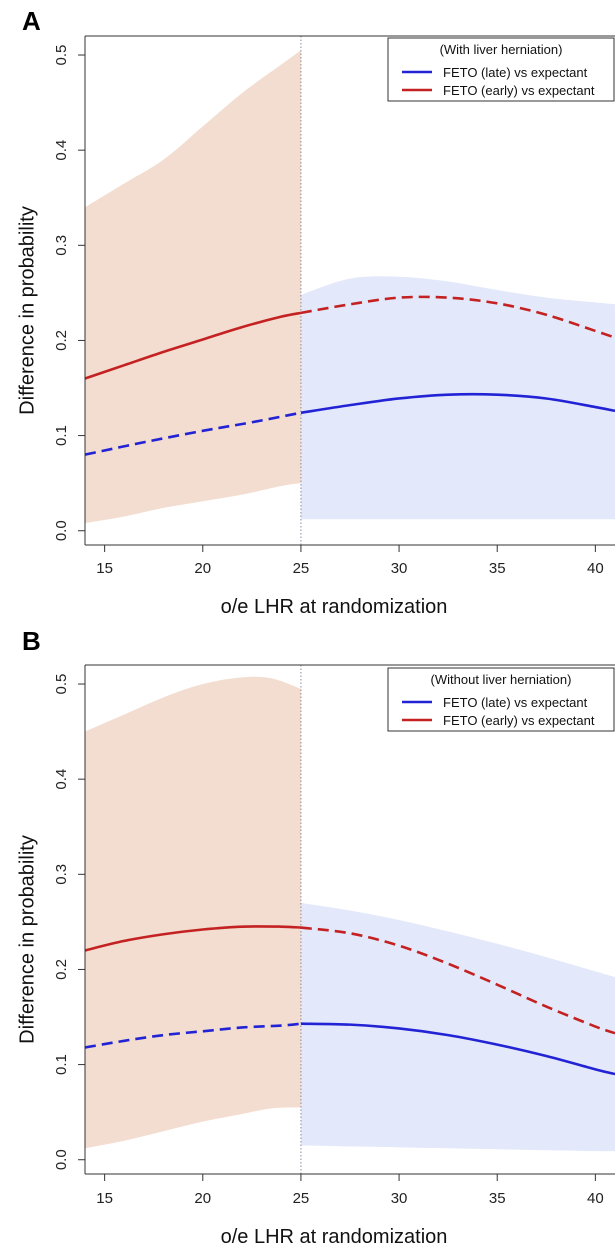  What do you see at coordinates (31, 641) in the screenshot?
I see `panel-label: B` at bounding box center [31, 641].